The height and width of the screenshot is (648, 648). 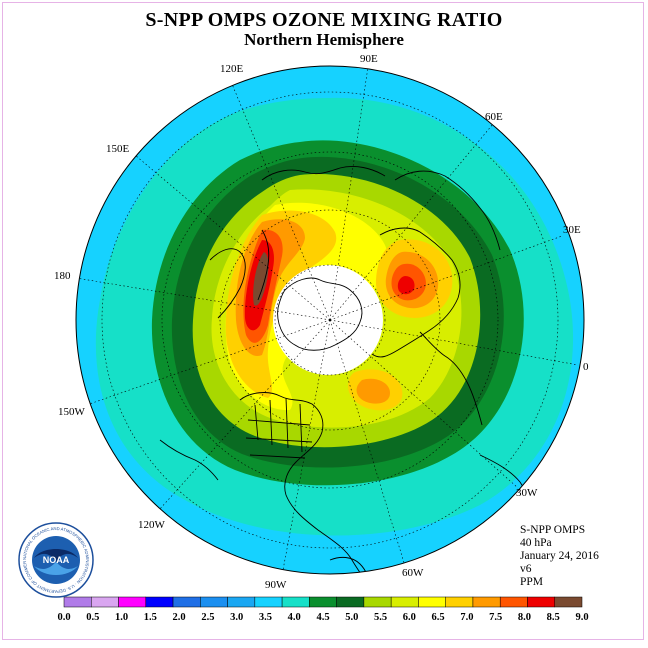 I want to click on colorbar-tick-label: 2.0, so click(x=179, y=617).